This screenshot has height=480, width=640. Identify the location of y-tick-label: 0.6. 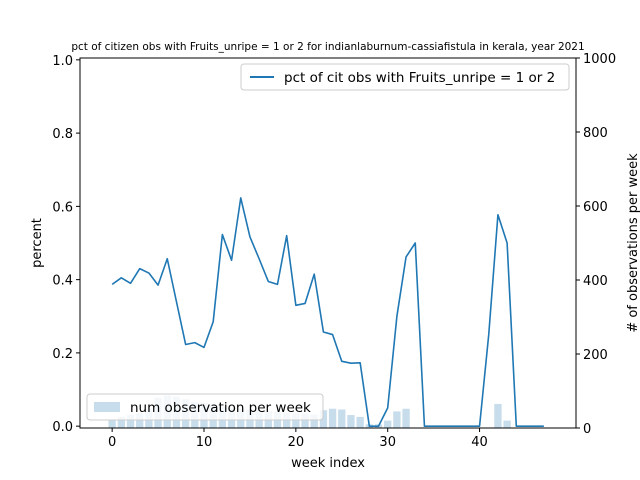
(62, 207).